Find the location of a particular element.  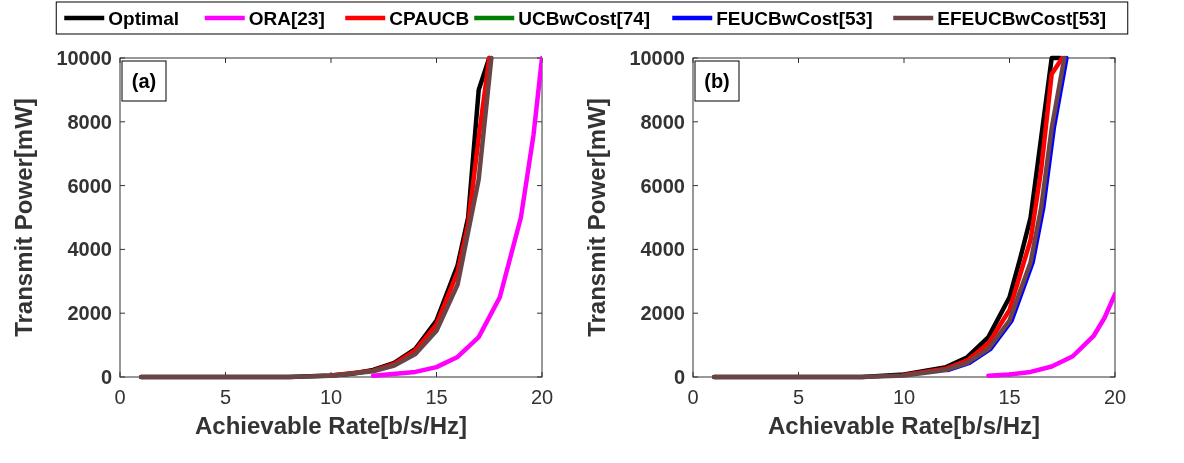

legend-label: FEUCBwCost[53] is located at coordinates (794, 18).